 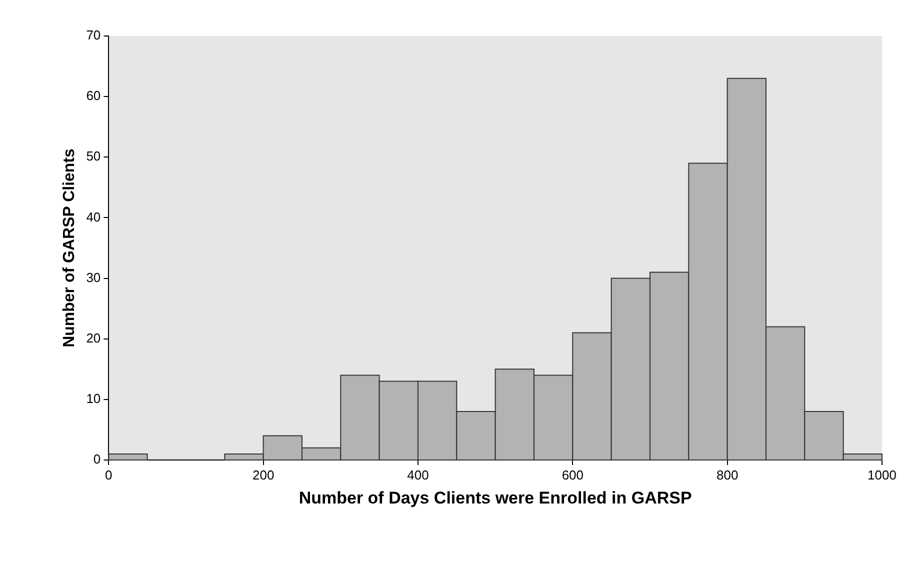 I want to click on x-tick-label: 400, so click(x=418, y=474).